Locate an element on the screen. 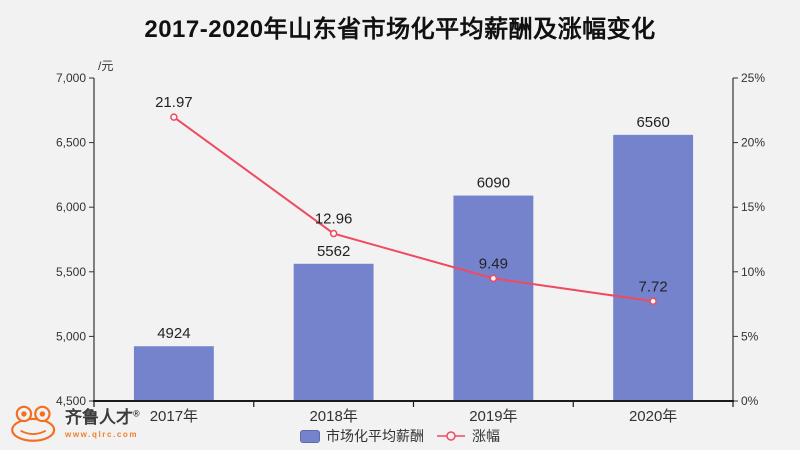 The width and height of the screenshot is (800, 450). line-point-2018年 is located at coordinates (333, 233).